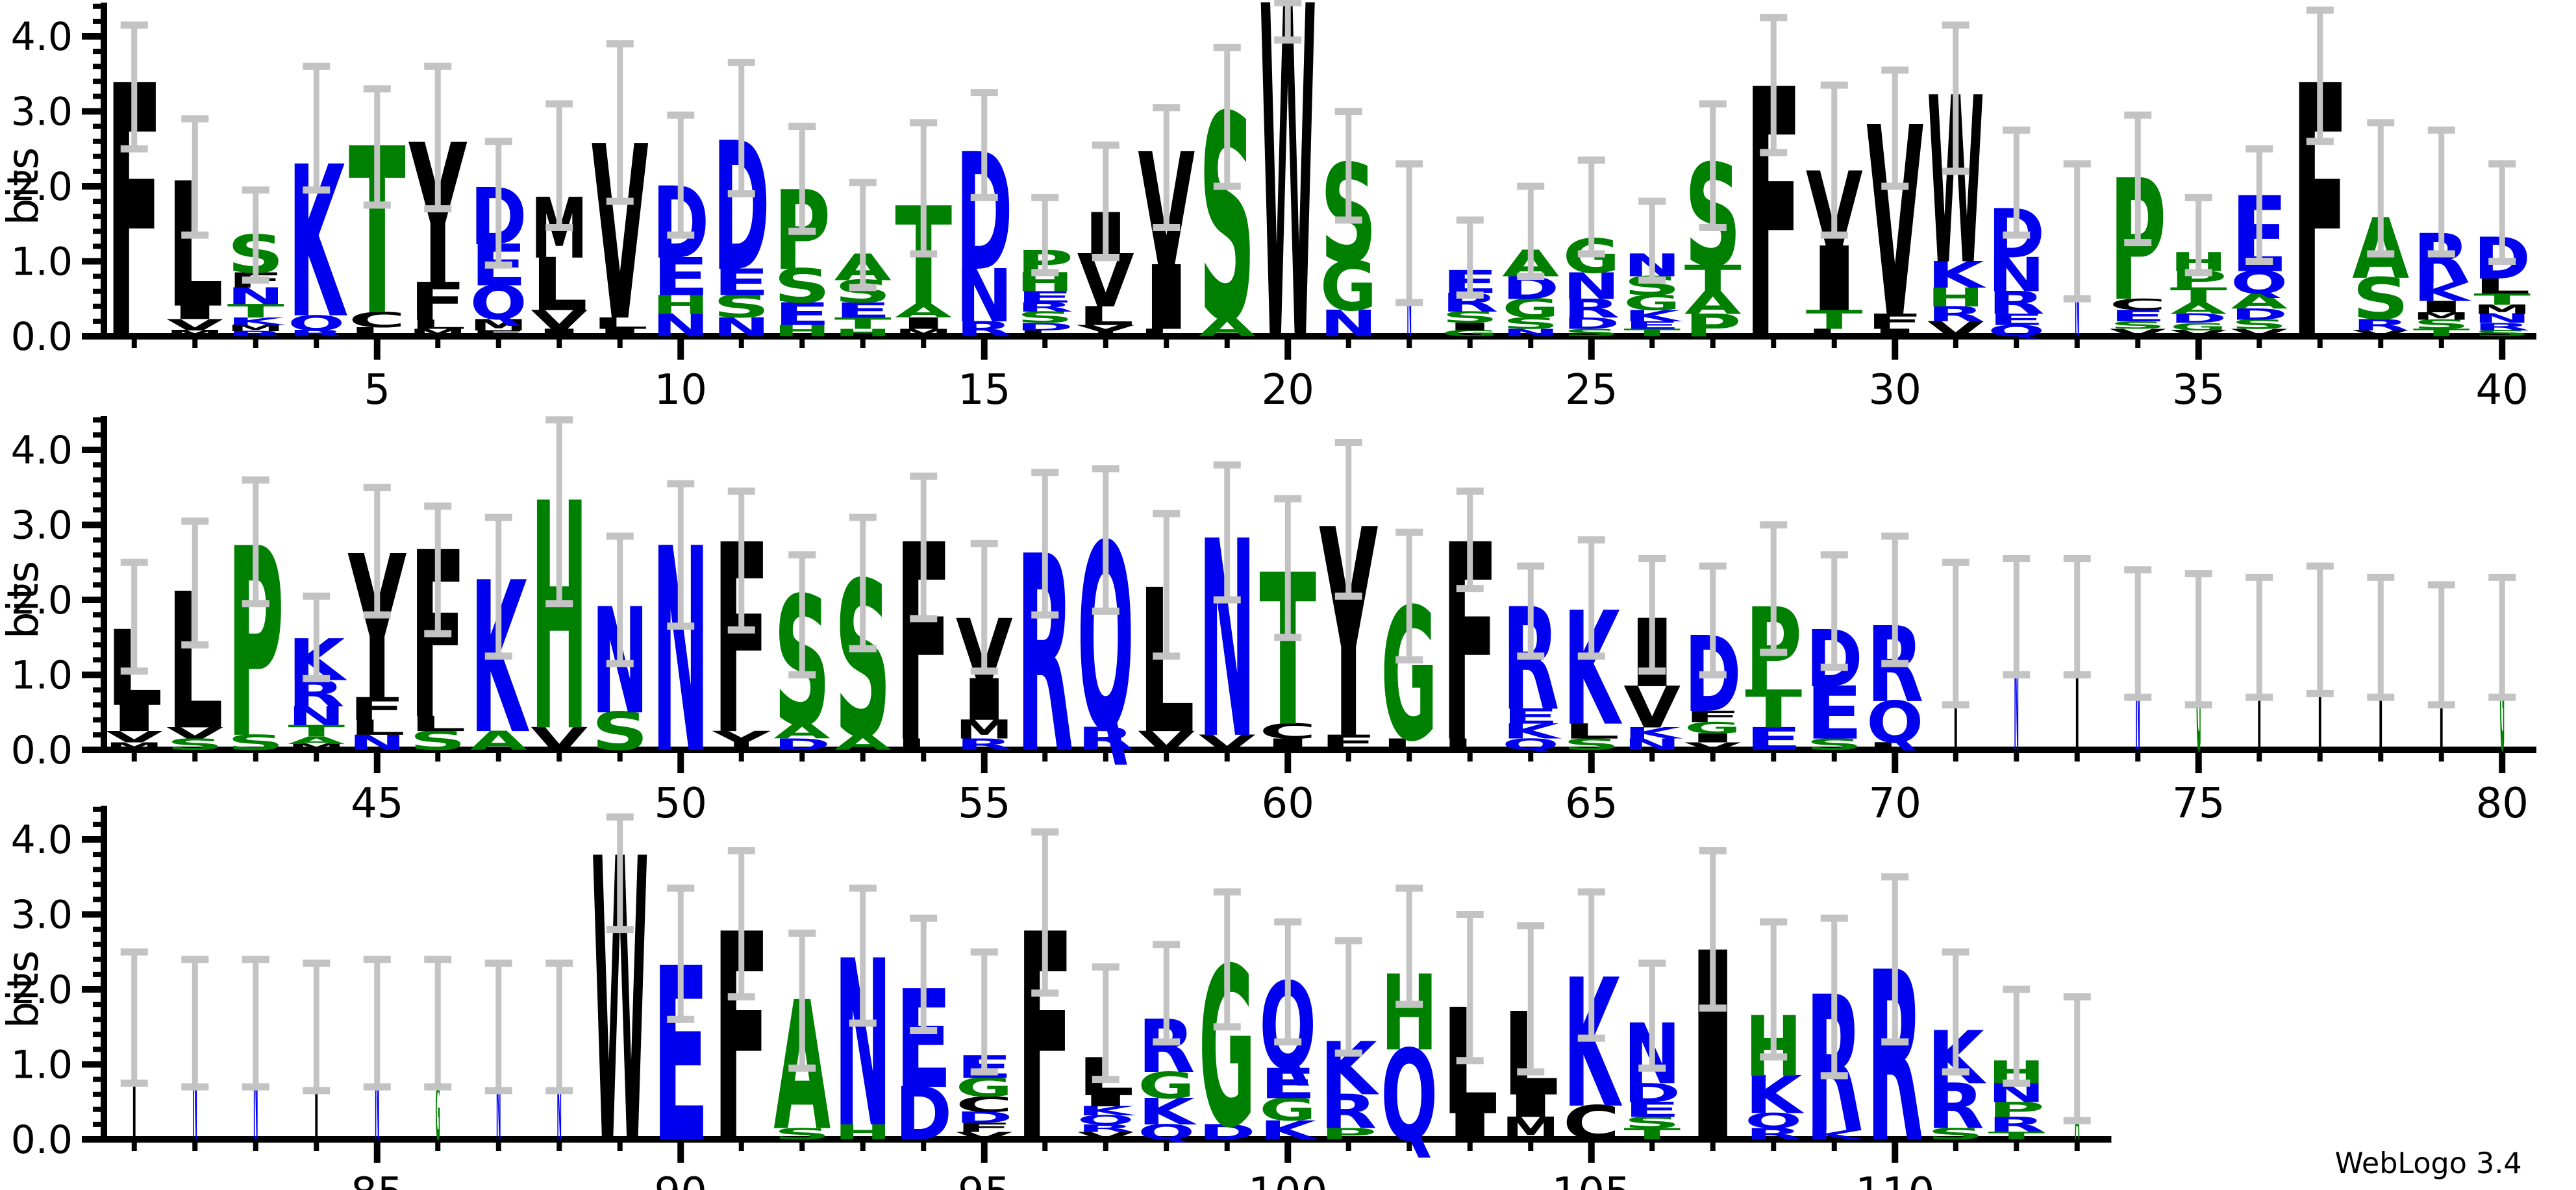  I want to click on svg-text: 70, so click(1895, 804).